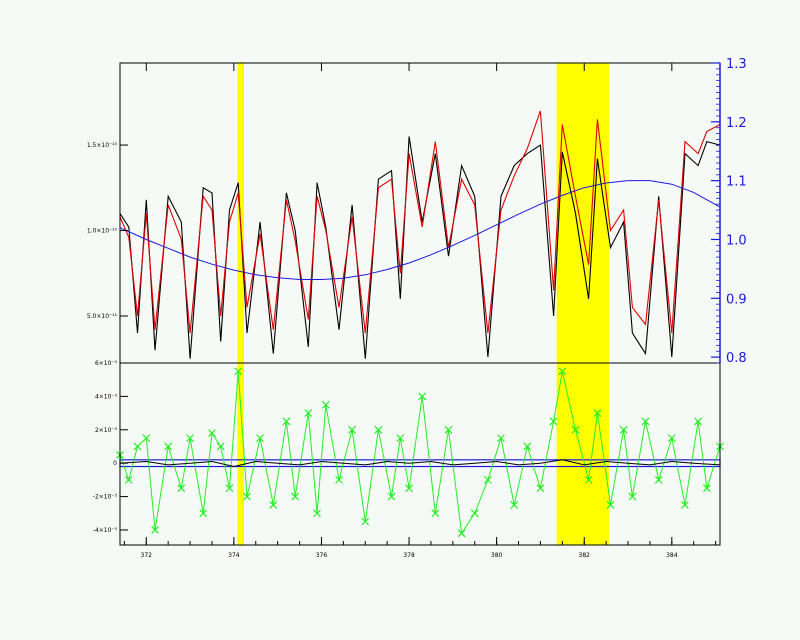 The height and width of the screenshot is (640, 800). Describe the element at coordinates (147, 555) in the screenshot. I see `x-tick-label: 372` at that location.